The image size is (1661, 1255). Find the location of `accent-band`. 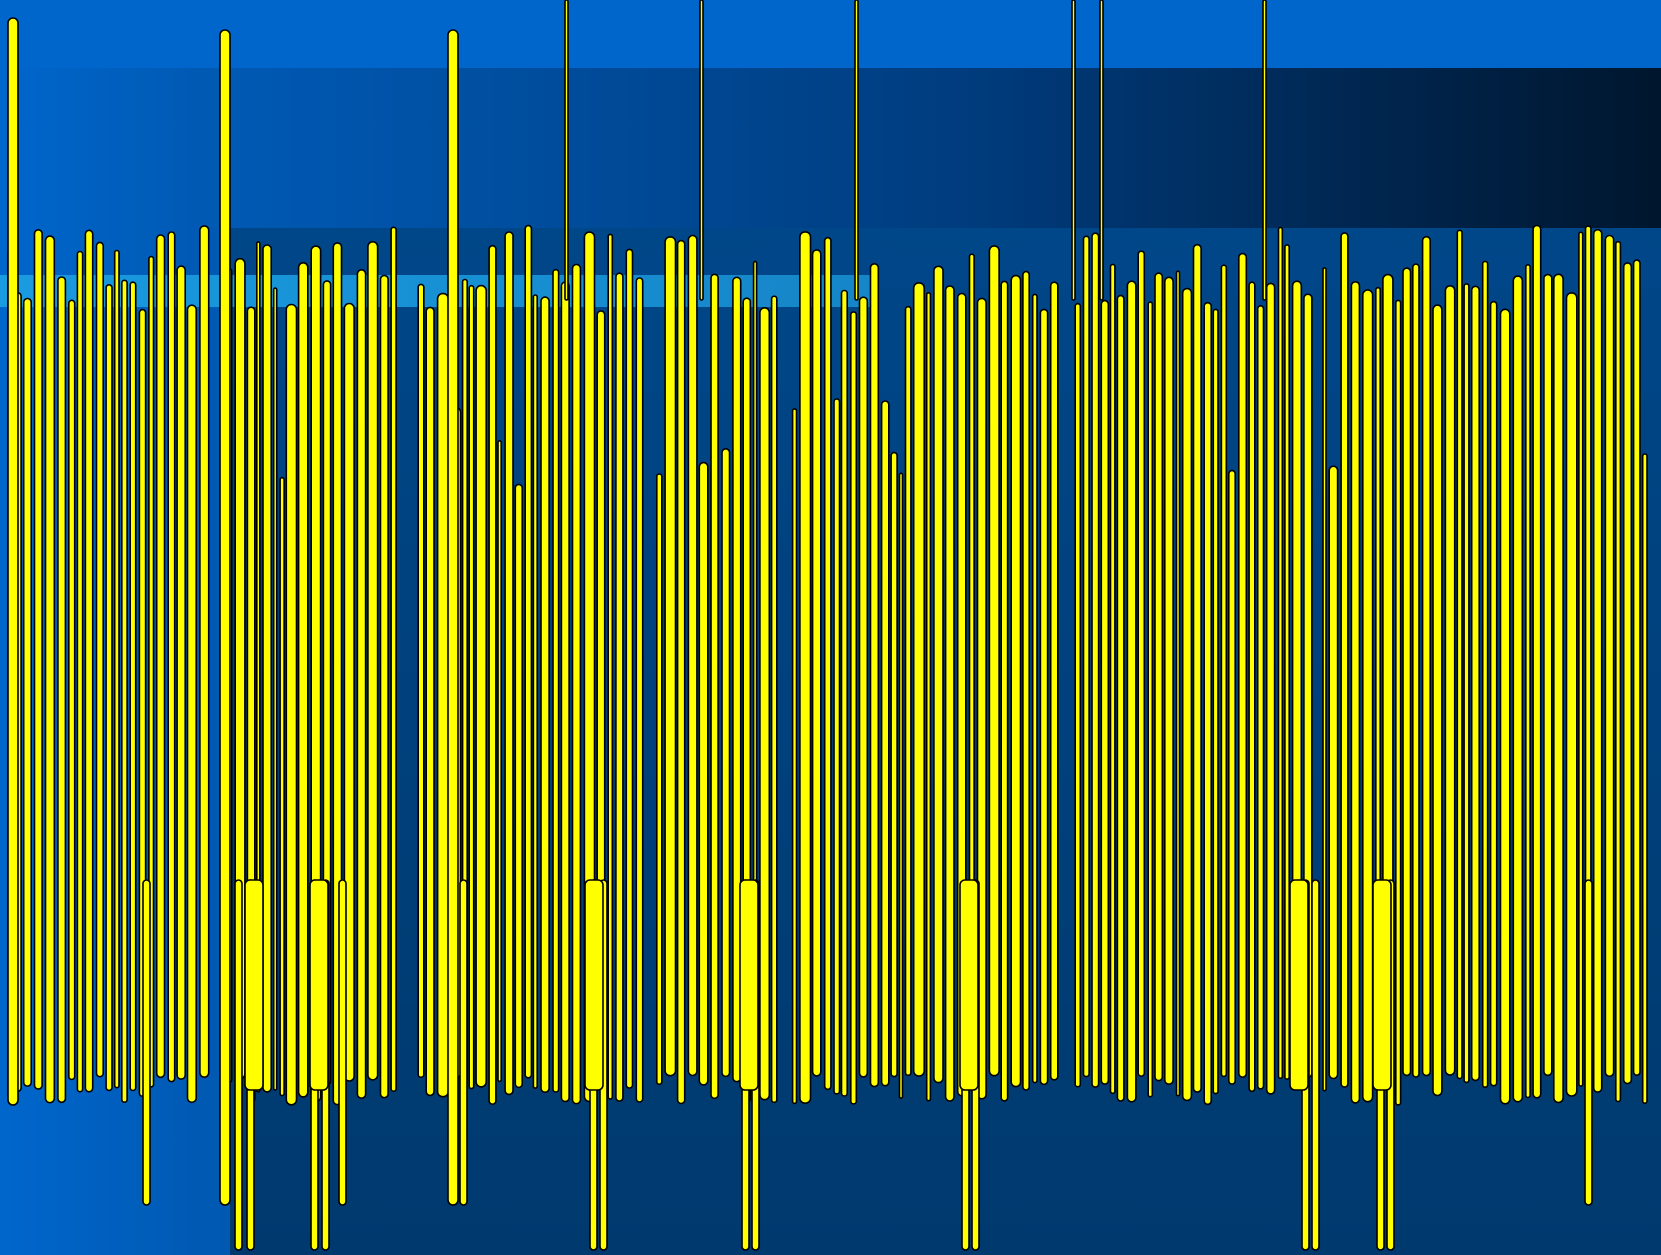

accent-band is located at coordinates (435, 291).